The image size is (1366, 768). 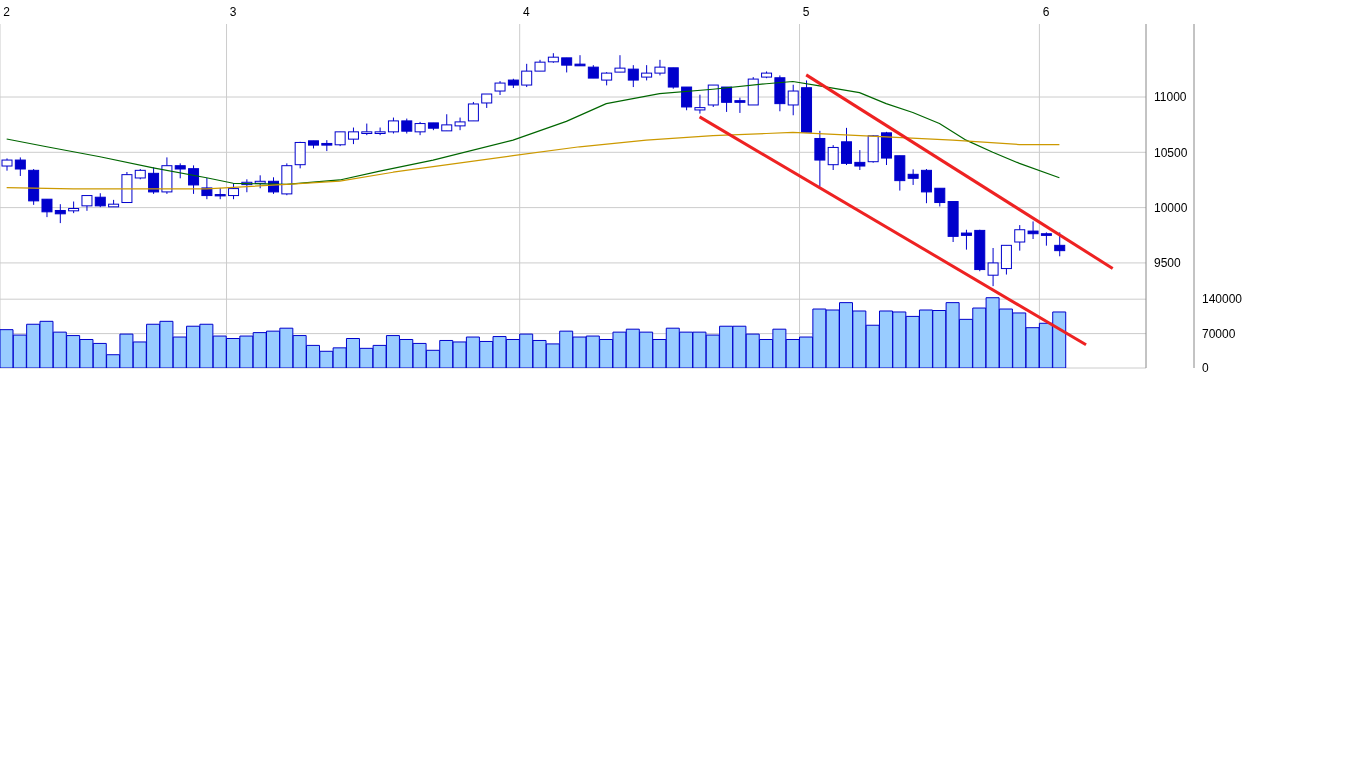 What do you see at coordinates (233, 12) in the screenshot?
I see `x-tick-label: 3` at bounding box center [233, 12].